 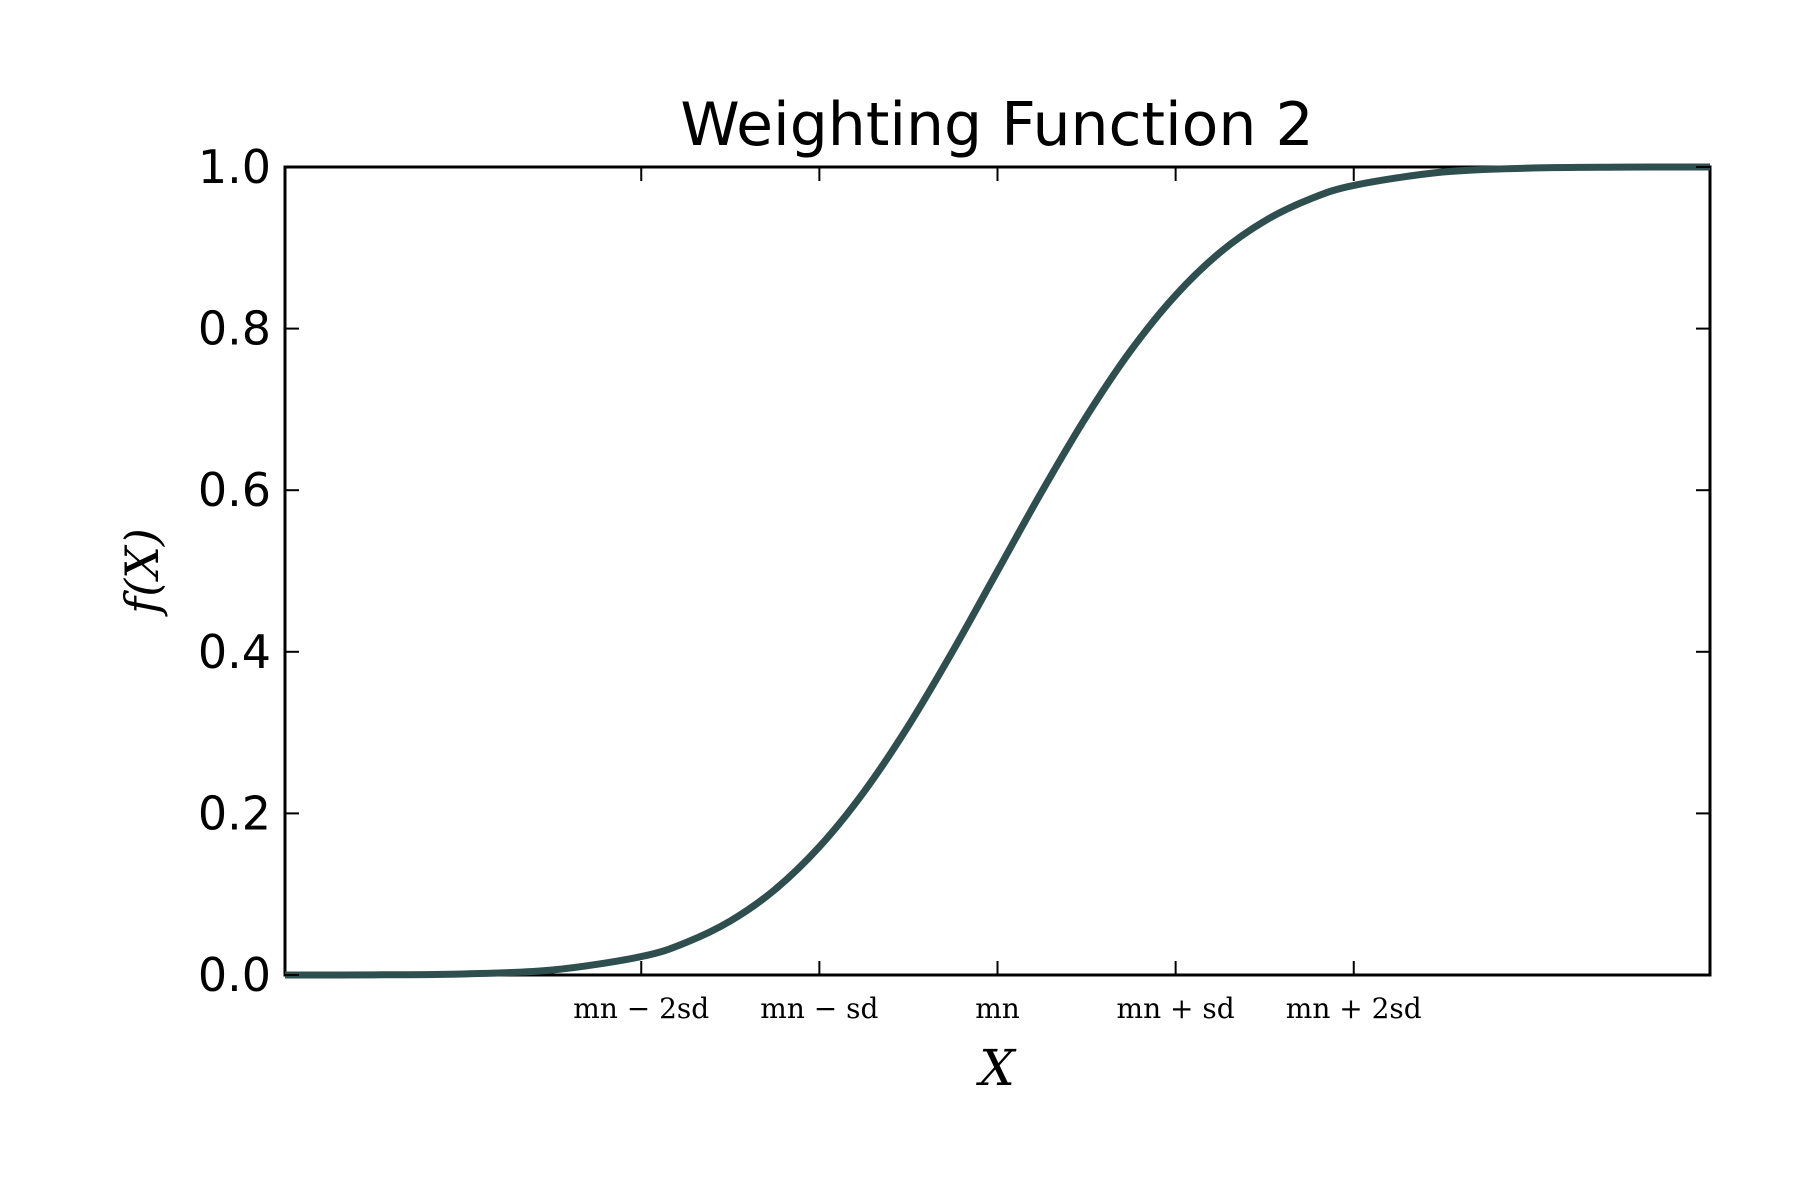 I want to click on x-axis-label: X, so click(x=996, y=1068).